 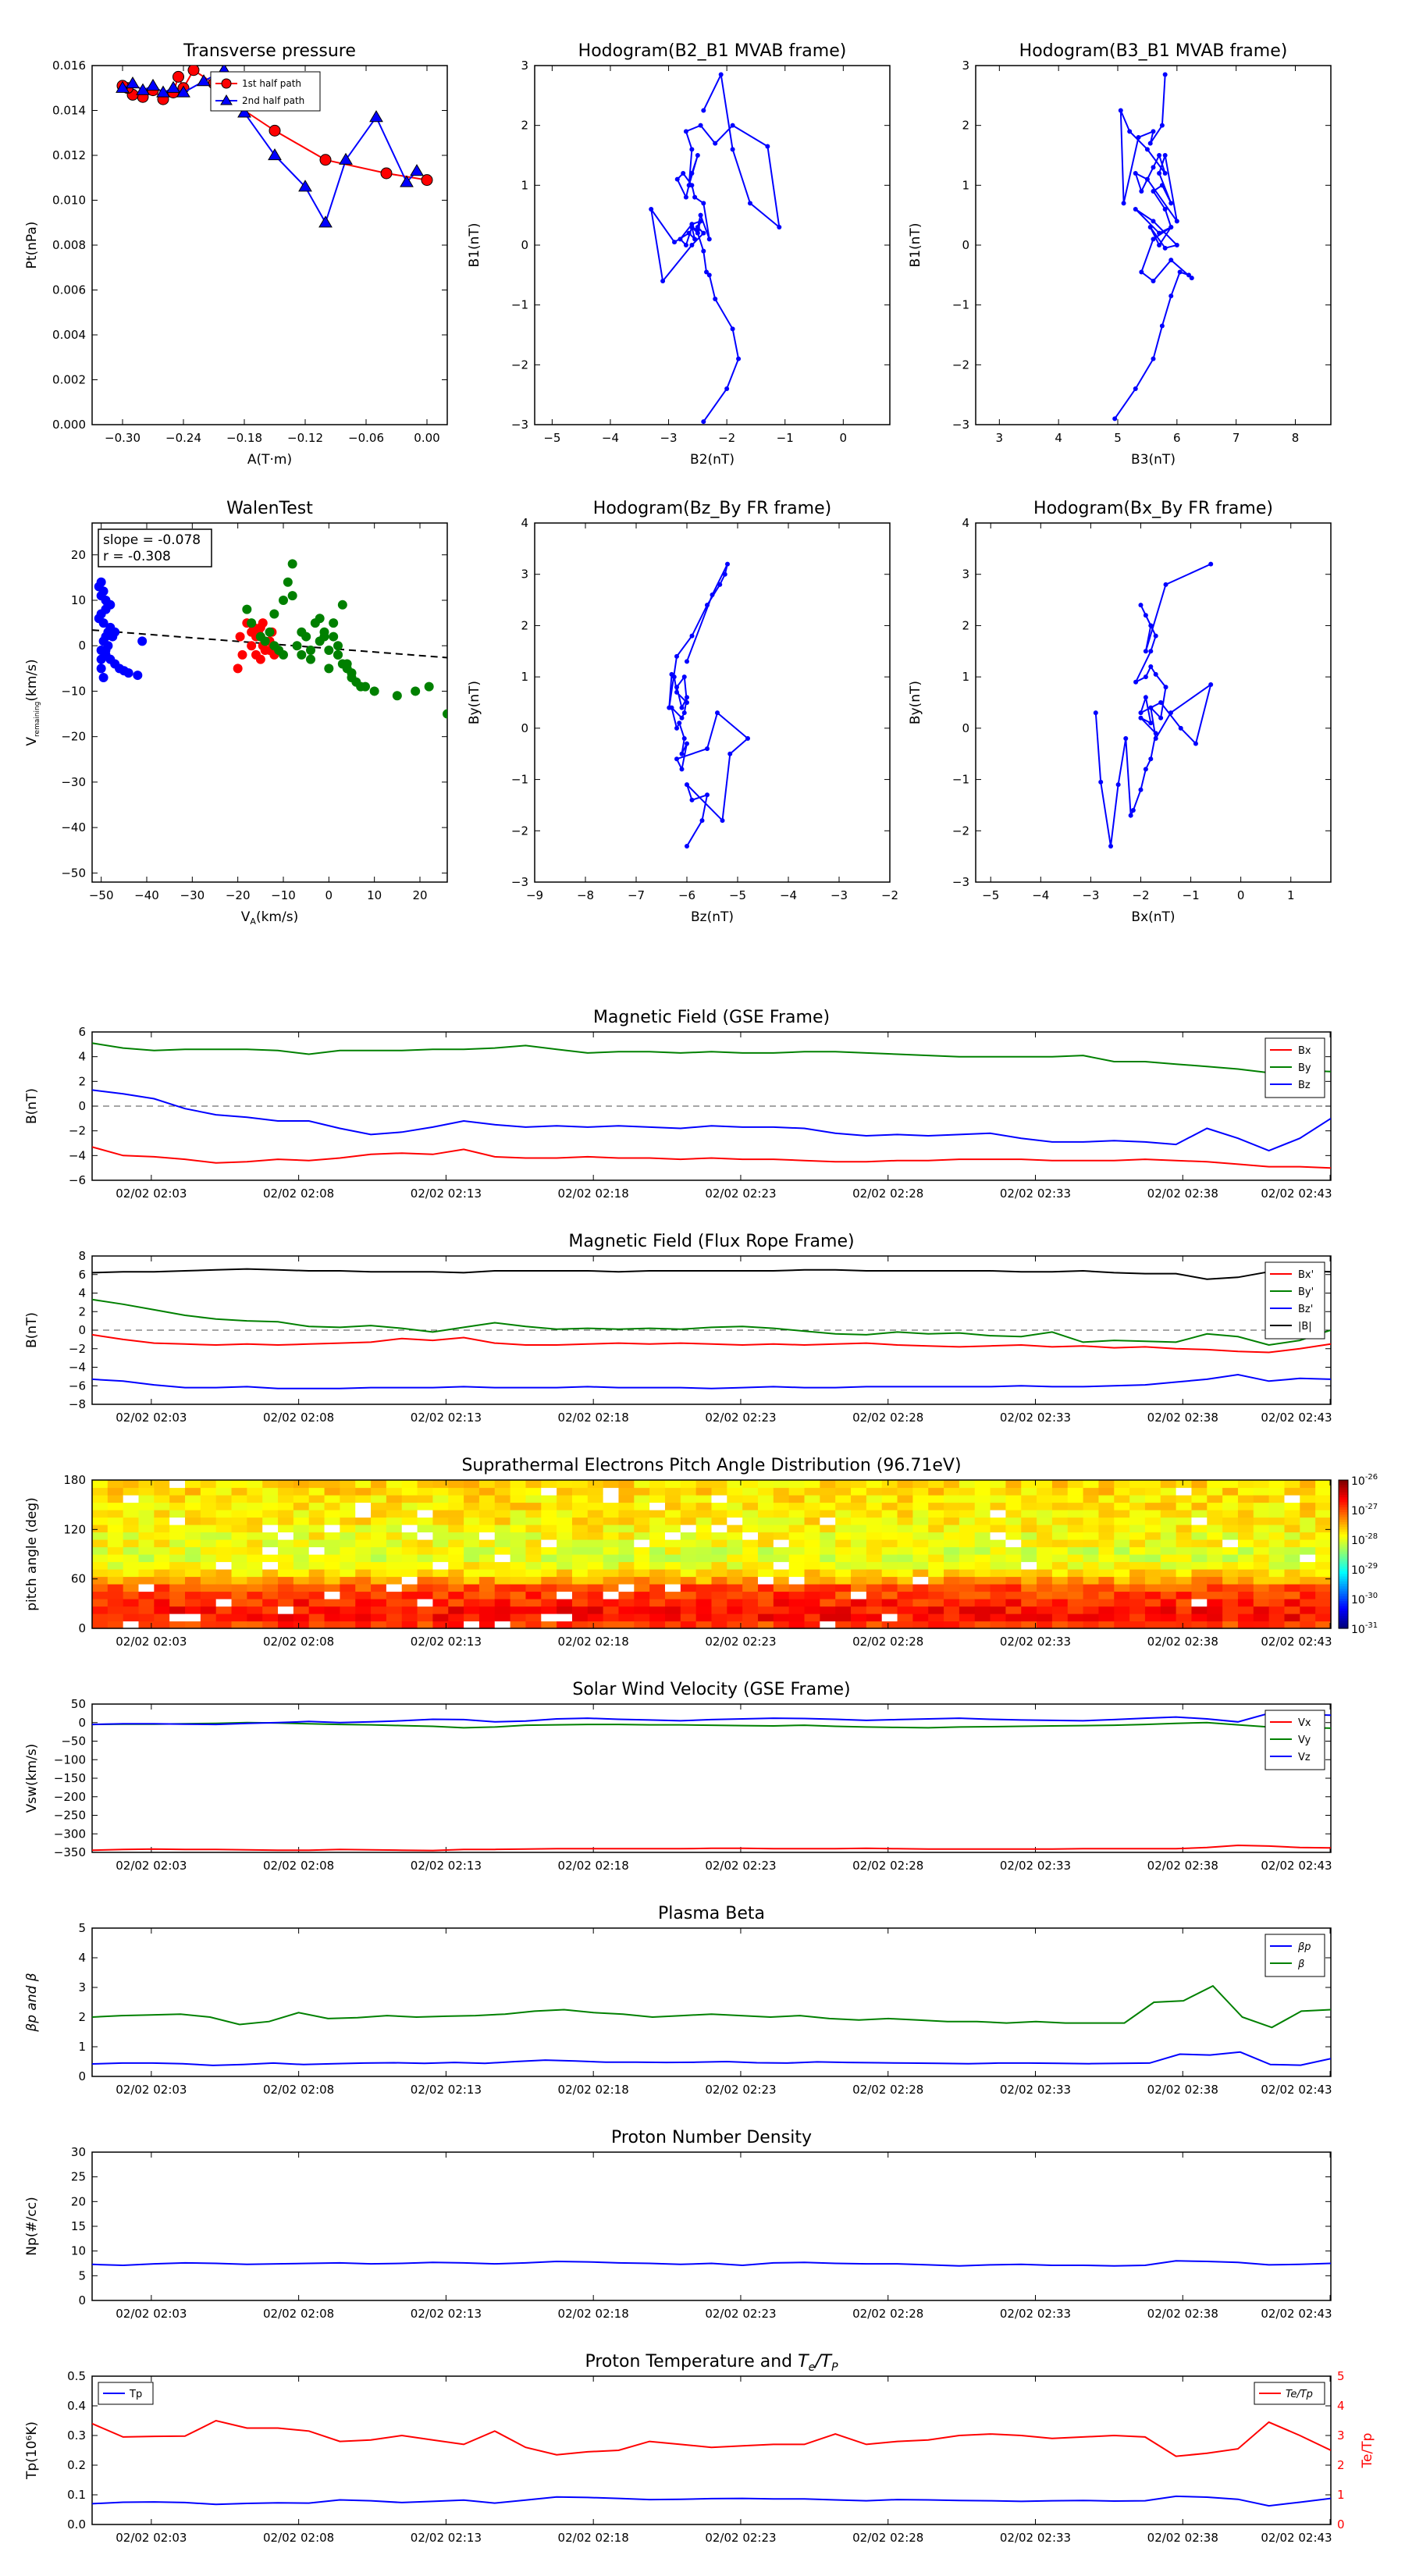 What do you see at coordinates (1358, 1630) in the screenshot?
I see `colorbar-tick-base: 10` at bounding box center [1358, 1630].